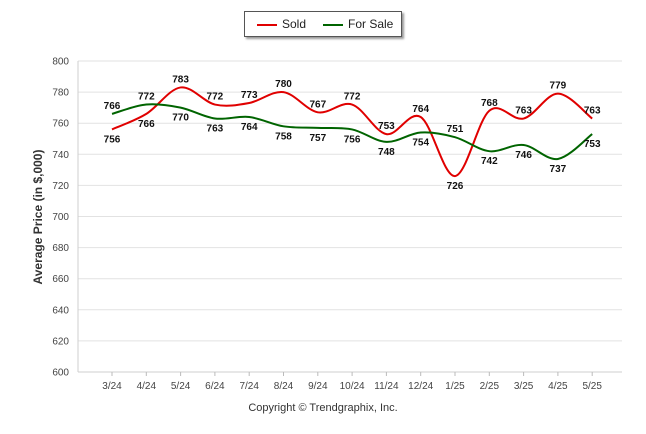  I want to click on y-tick-label: 600, so click(60, 373).